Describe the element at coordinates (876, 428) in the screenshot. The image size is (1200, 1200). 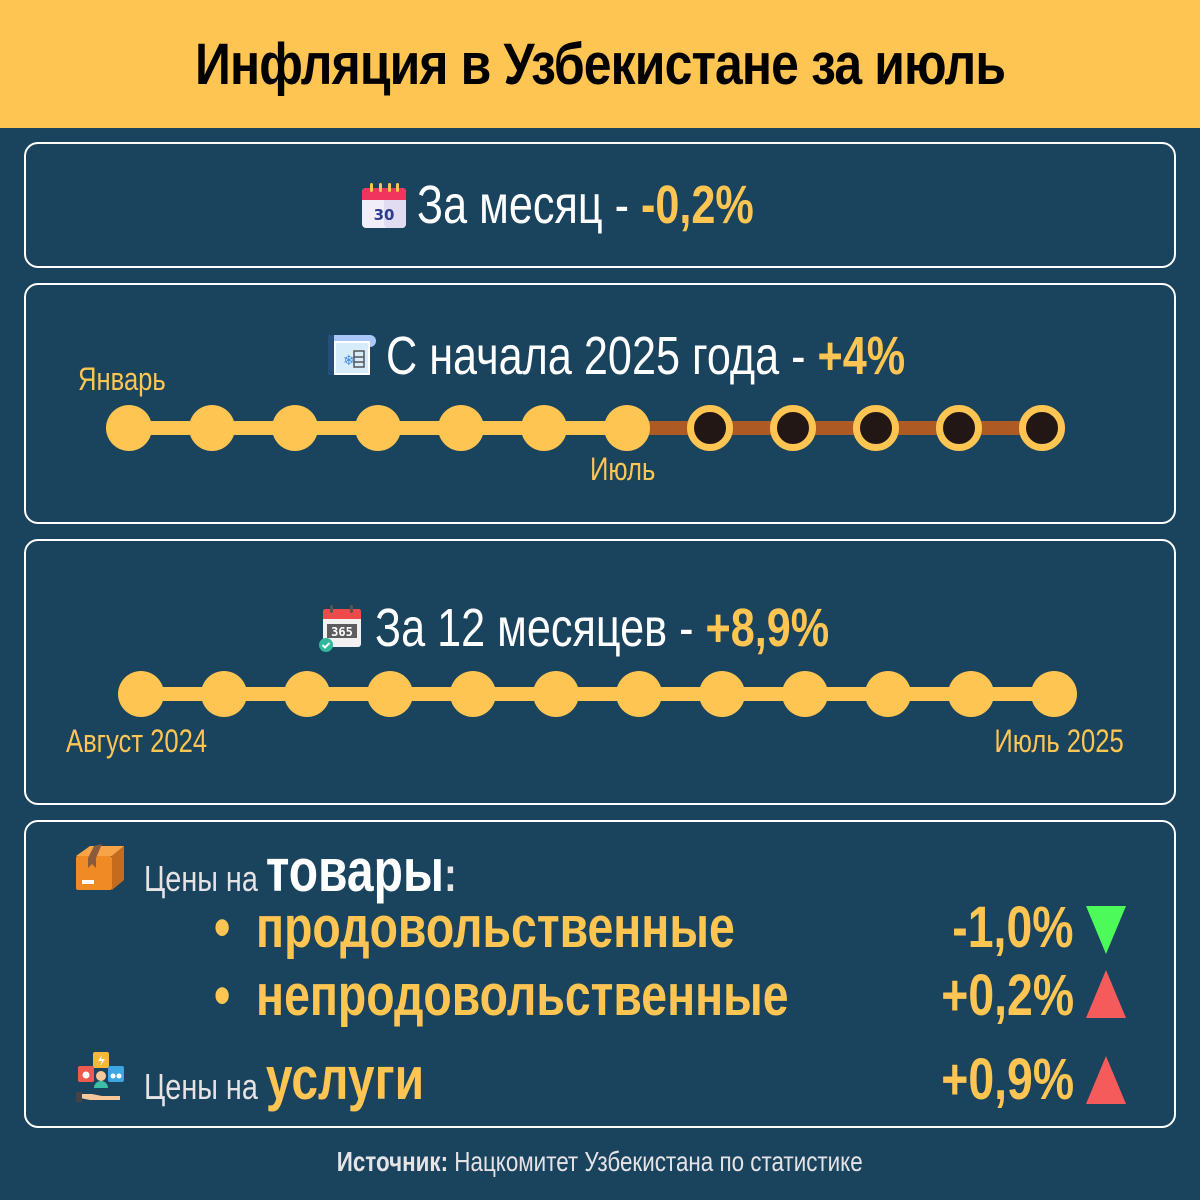
I see `month-dot-oct` at that location.